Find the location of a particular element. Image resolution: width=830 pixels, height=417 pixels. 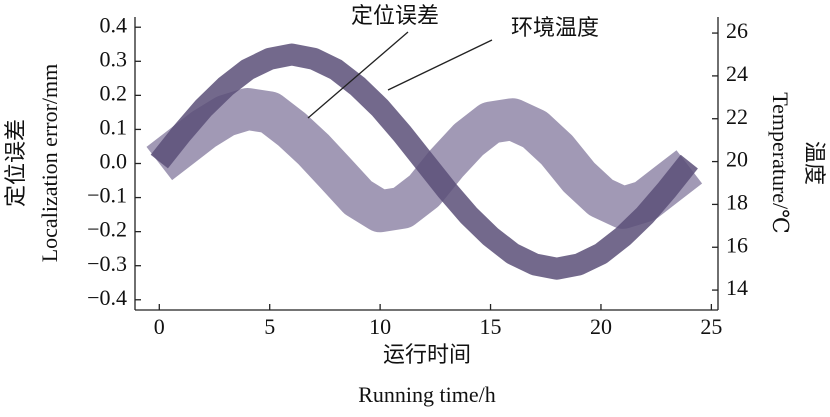

y-tick-label: −0.3 is located at coordinates (107, 263).